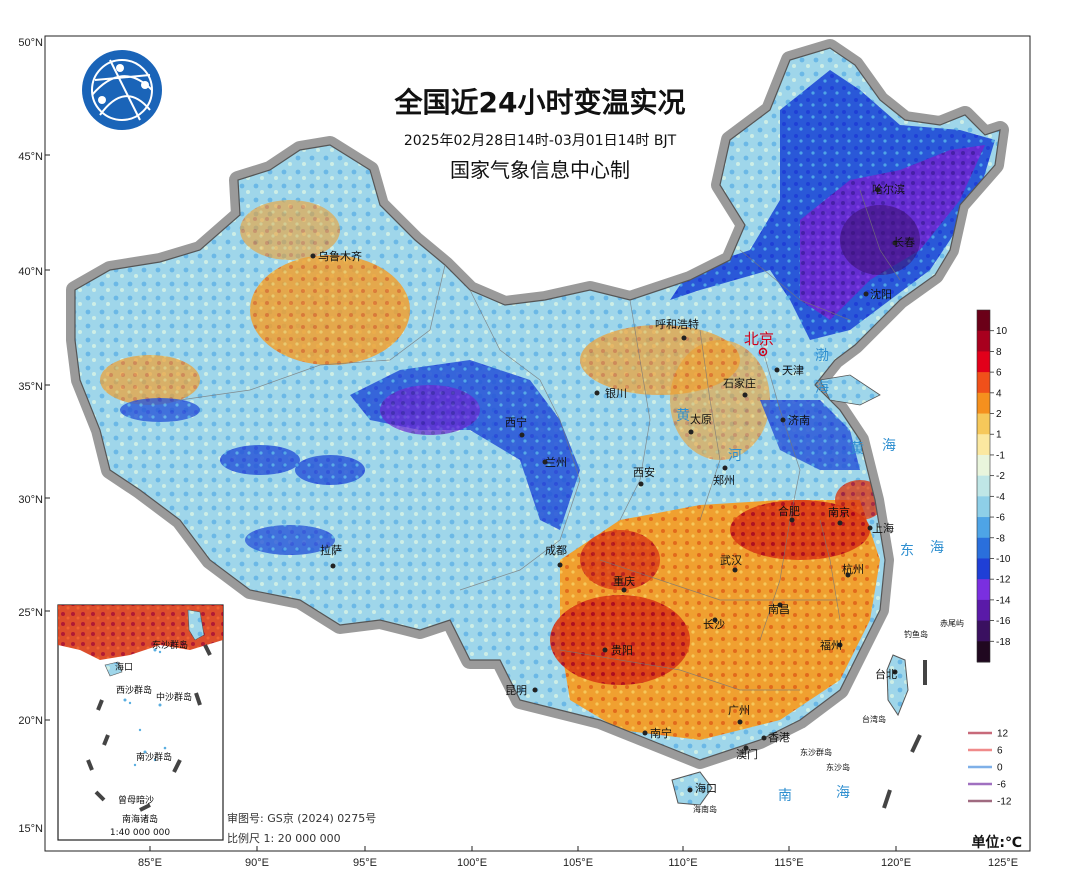 The width and height of the screenshot is (1080, 880). What do you see at coordinates (682, 863) in the screenshot?
I see `lon-label-110: 110°E` at bounding box center [682, 863].